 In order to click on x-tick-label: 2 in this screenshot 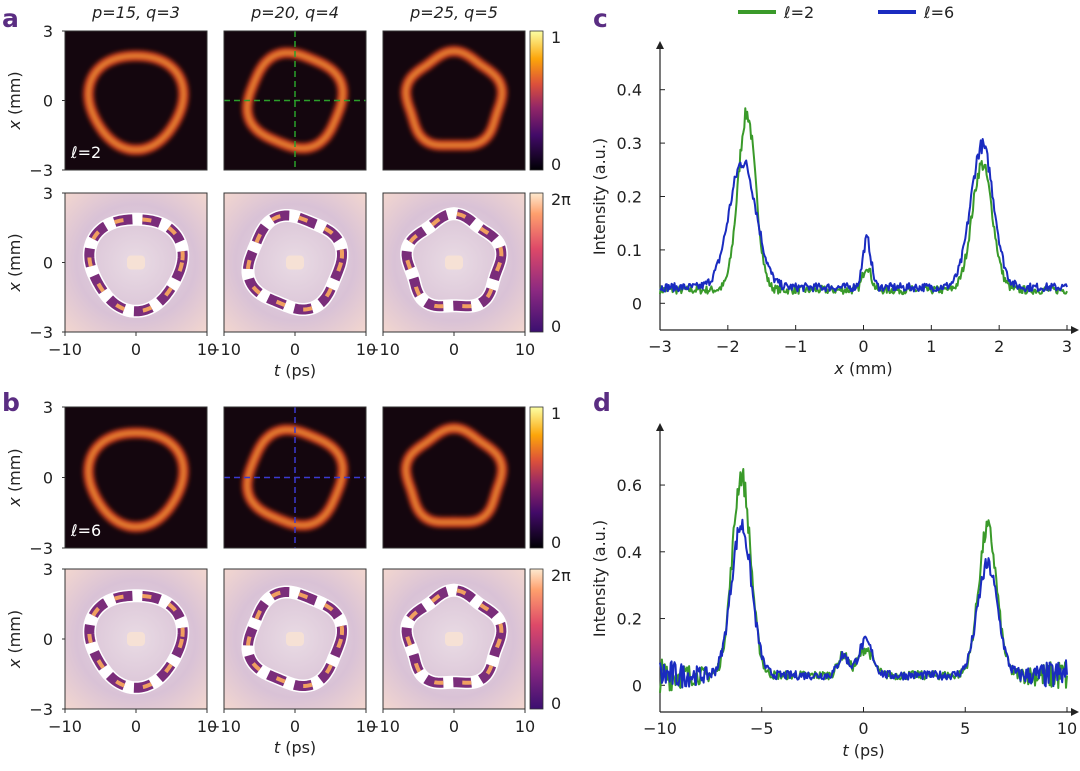, I will do `click(999, 346)`.